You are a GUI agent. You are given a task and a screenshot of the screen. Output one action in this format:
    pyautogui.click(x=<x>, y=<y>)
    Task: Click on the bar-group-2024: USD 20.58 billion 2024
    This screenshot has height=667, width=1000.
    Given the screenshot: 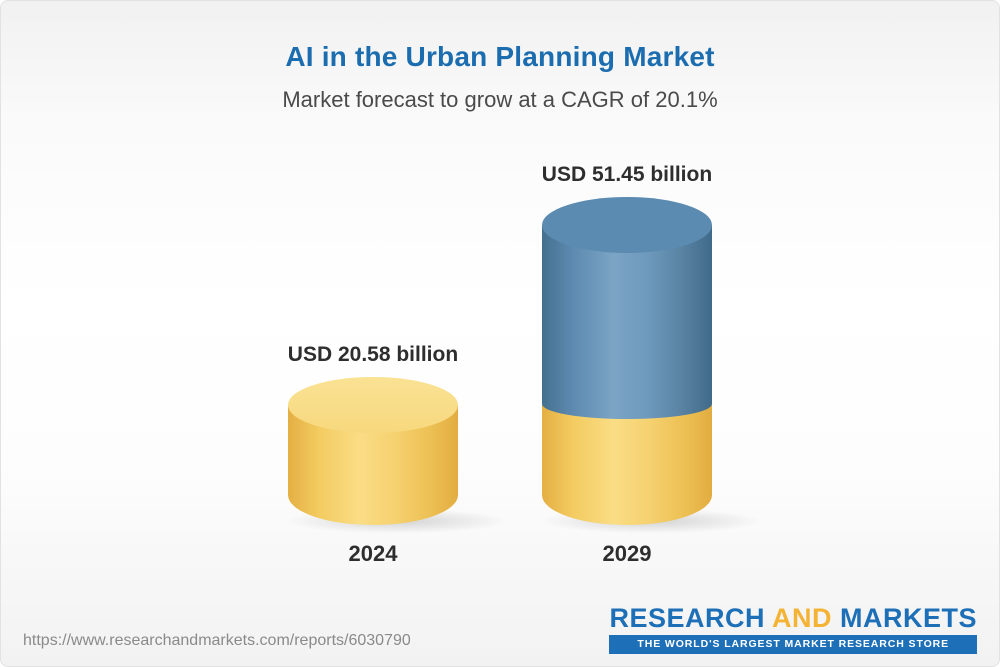 What is the action you would take?
    pyautogui.click(x=384, y=455)
    